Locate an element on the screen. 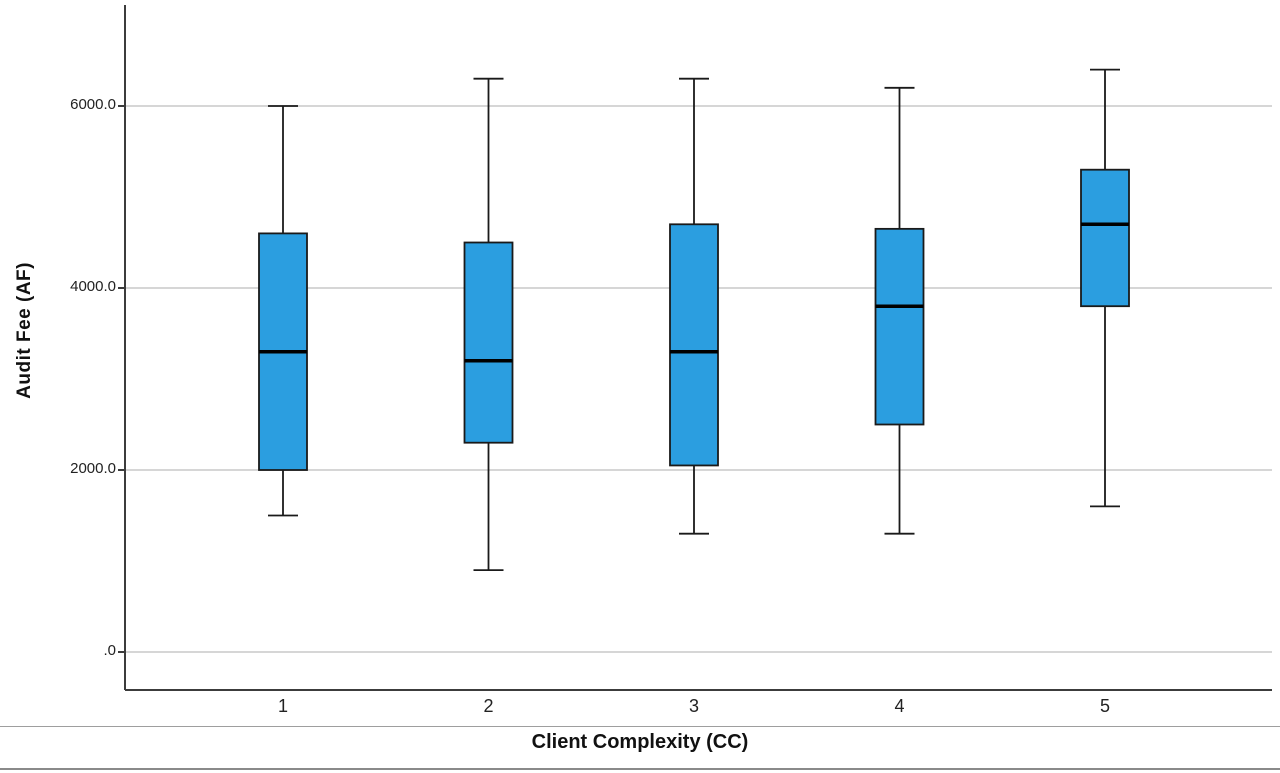 This screenshot has height=773, width=1280. y-tick-label: 4000.0 is located at coordinates (93, 286).